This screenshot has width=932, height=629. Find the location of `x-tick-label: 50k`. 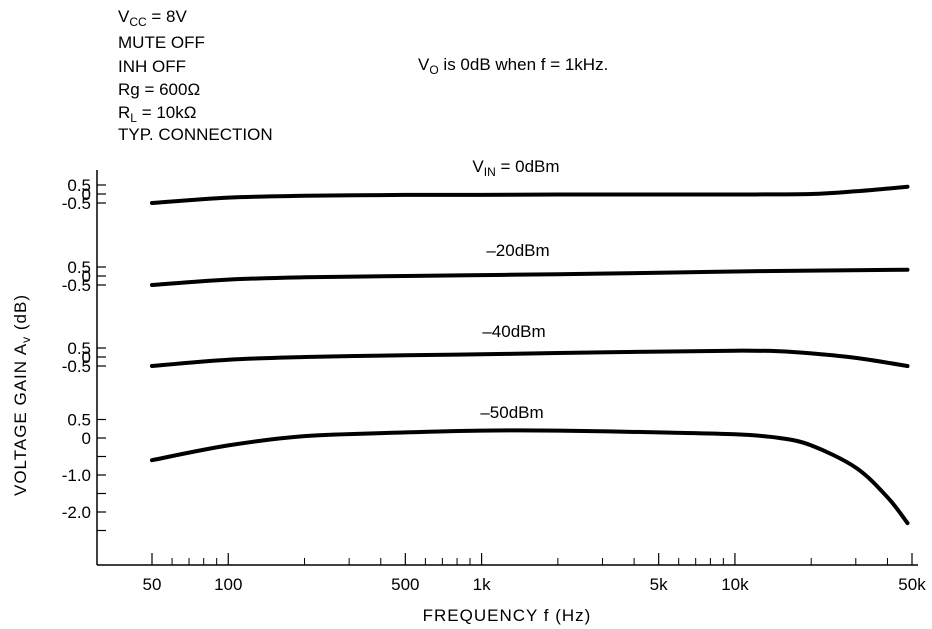

x-tick-label: 50k is located at coordinates (912, 584).